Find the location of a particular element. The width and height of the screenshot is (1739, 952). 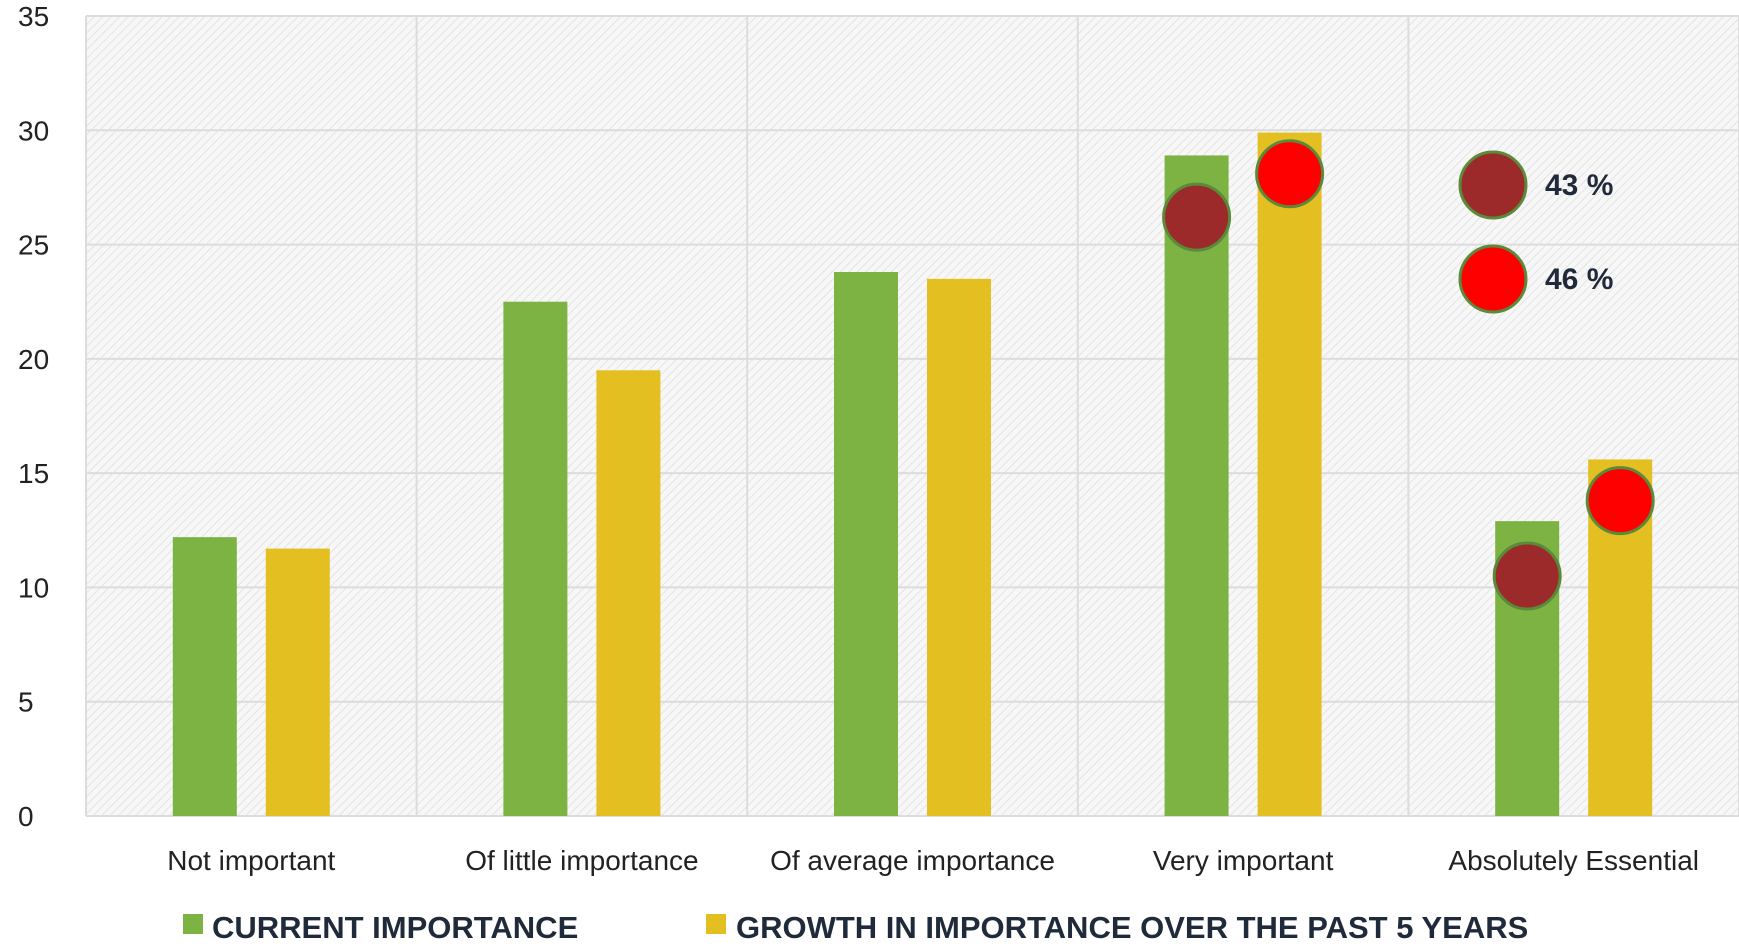

x-category-label: Of little importance is located at coordinates (581, 860).